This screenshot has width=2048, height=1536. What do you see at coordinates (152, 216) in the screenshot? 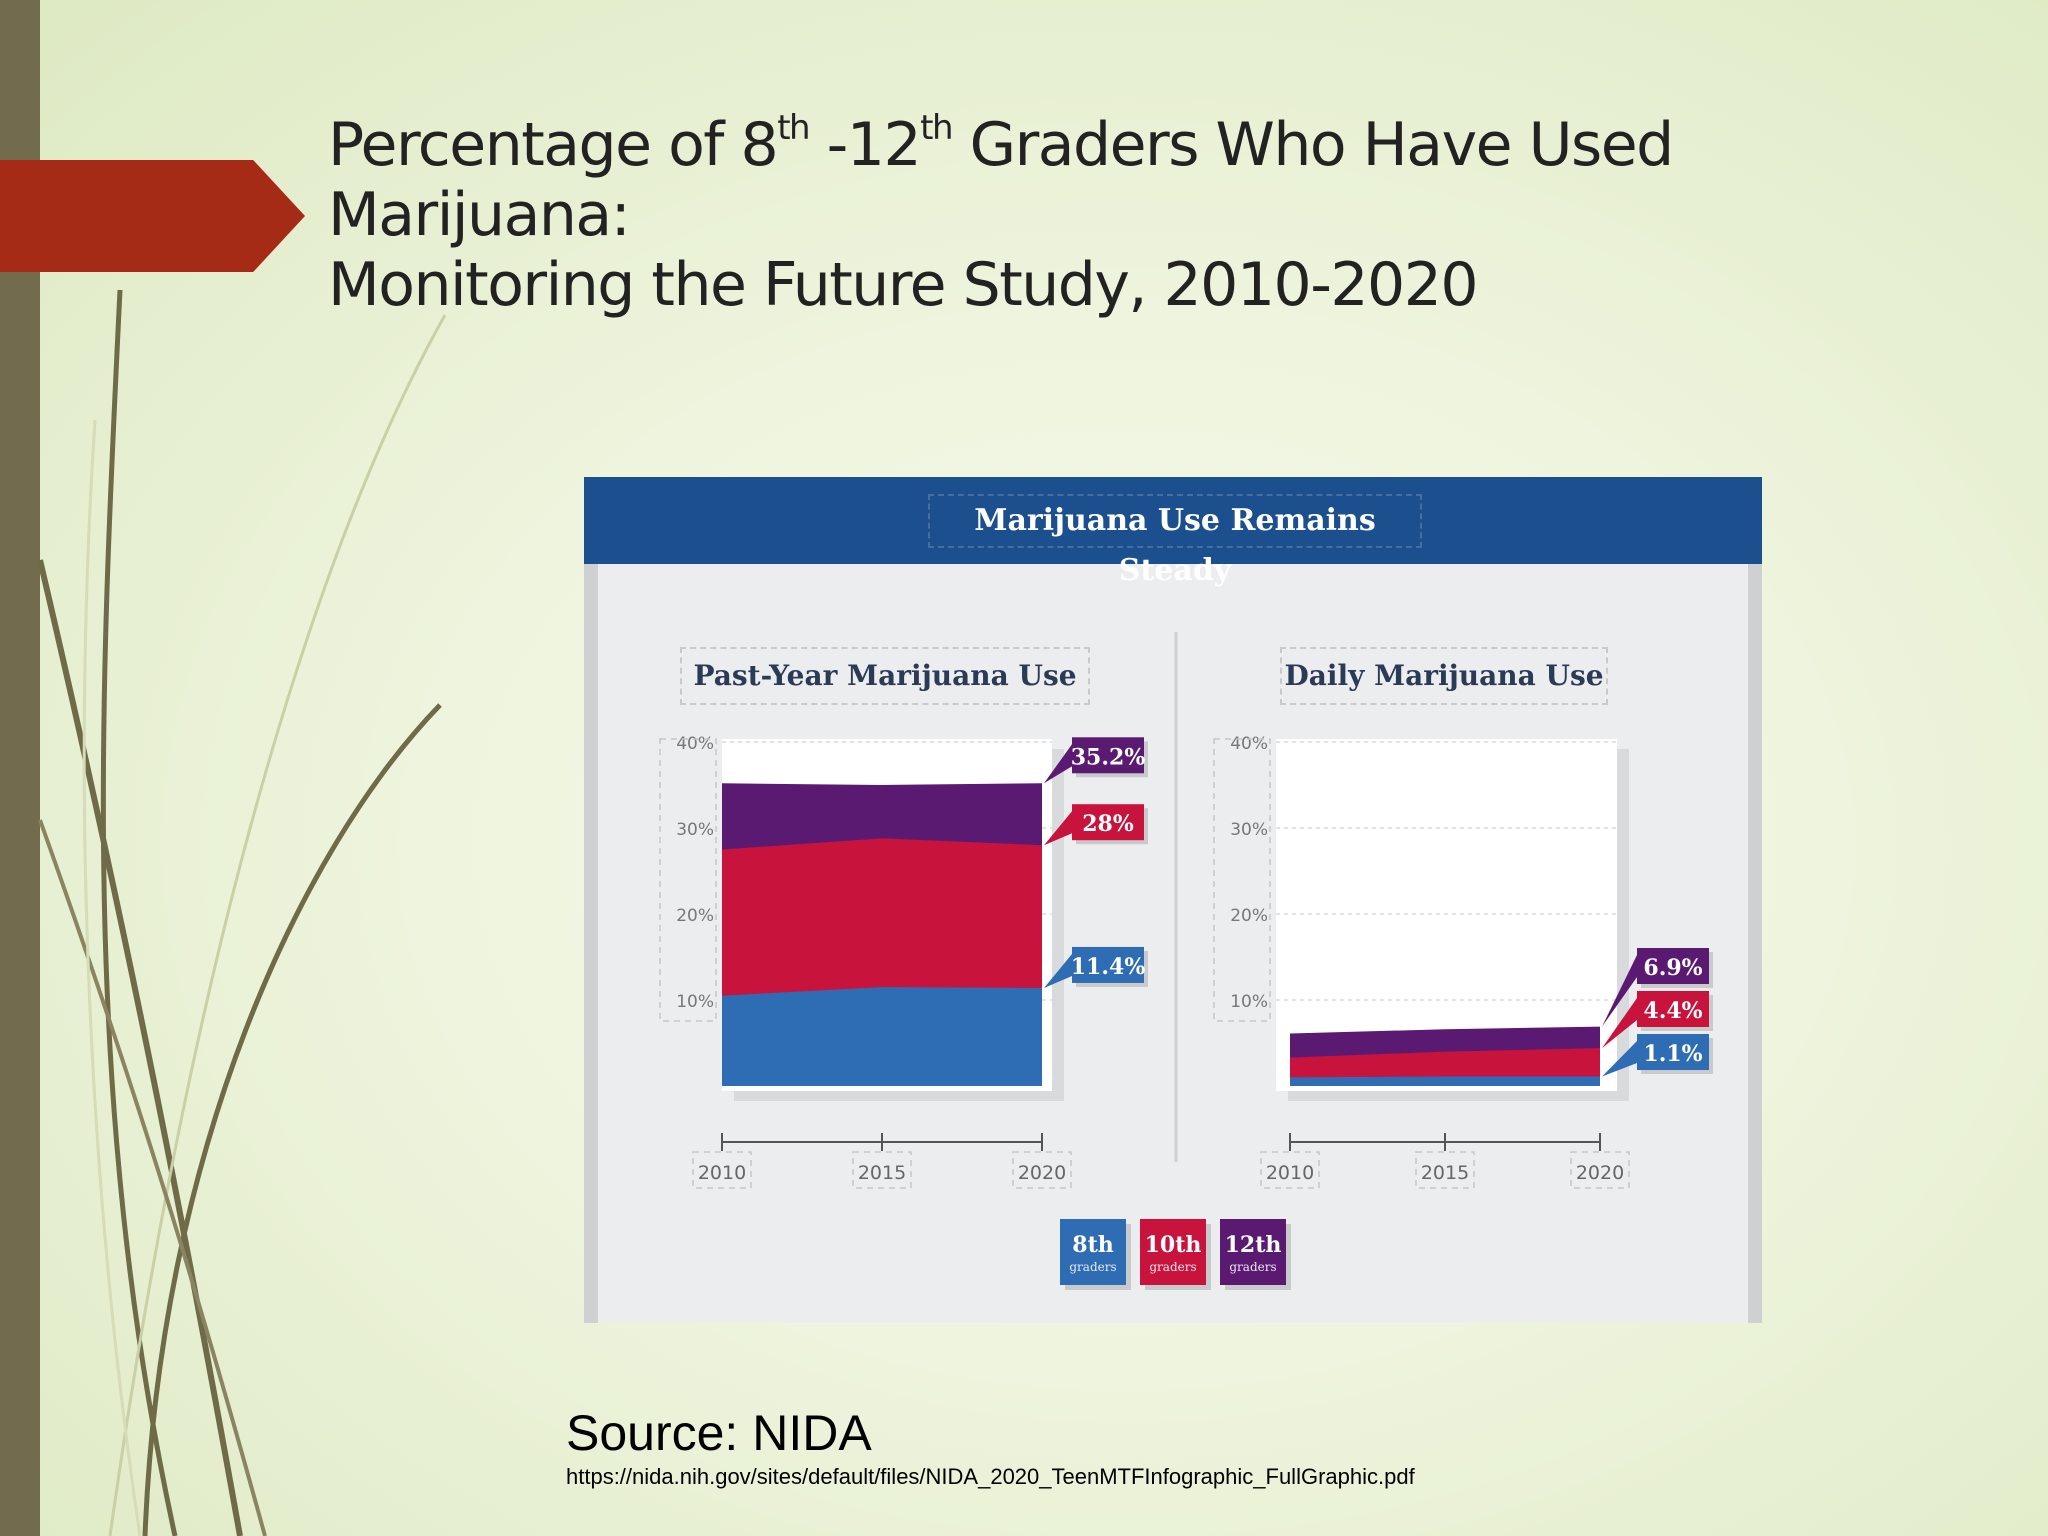
I see `title-arrow` at bounding box center [152, 216].